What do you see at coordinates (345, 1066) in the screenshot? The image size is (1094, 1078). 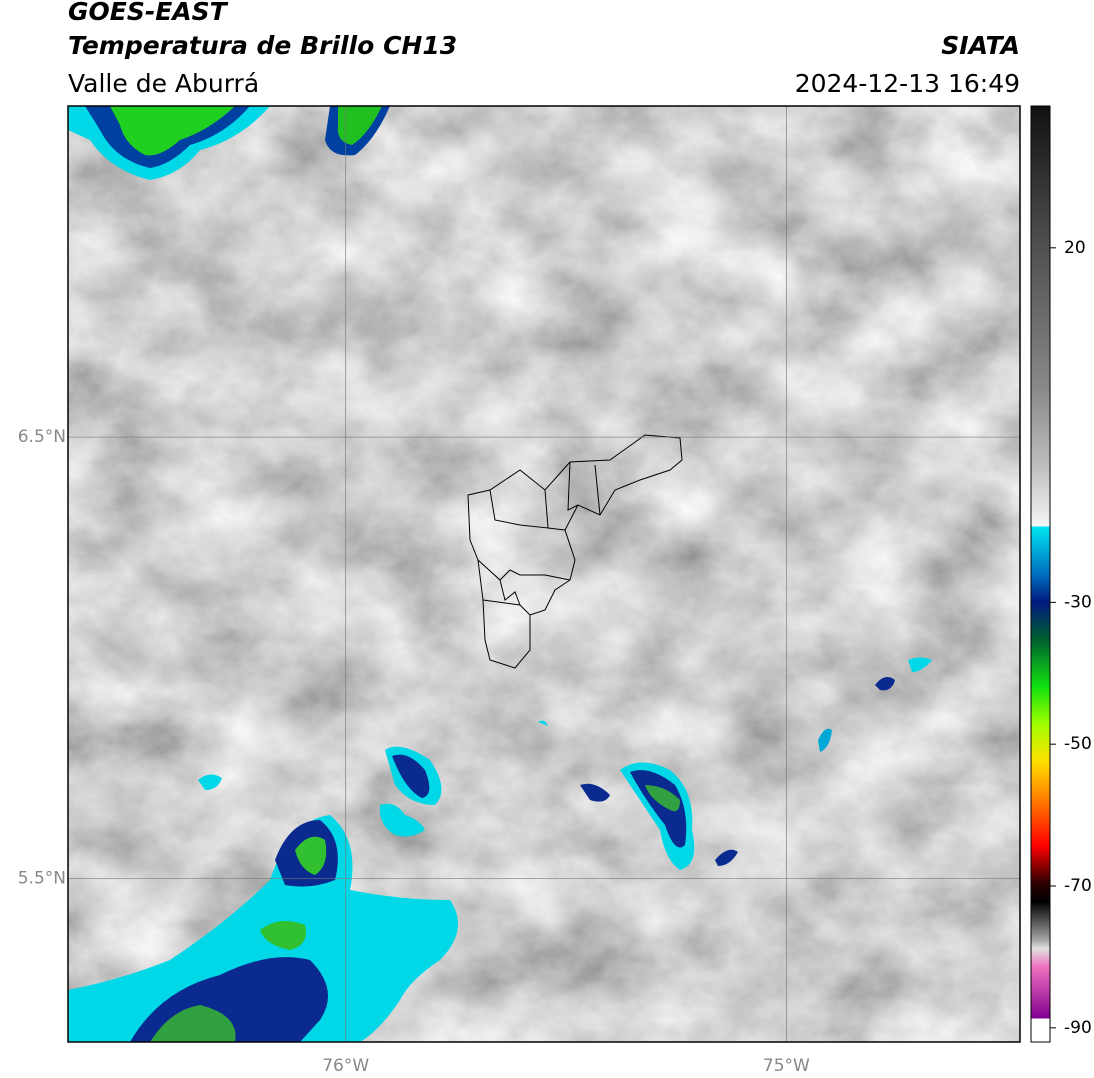 I see `x-tick-label: 76°W` at bounding box center [345, 1066].